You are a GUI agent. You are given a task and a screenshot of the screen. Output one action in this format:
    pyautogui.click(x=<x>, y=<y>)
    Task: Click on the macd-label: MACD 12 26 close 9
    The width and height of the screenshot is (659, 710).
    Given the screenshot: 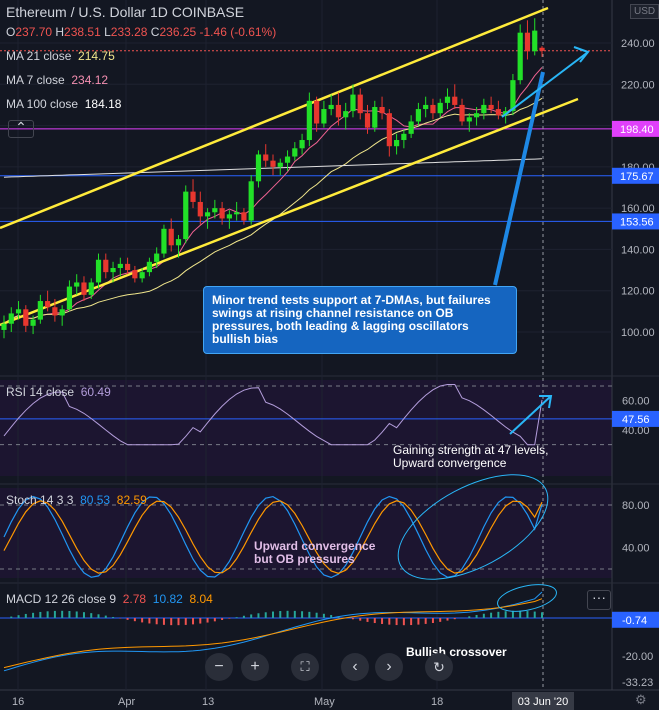 What is the action you would take?
    pyautogui.click(x=61, y=599)
    